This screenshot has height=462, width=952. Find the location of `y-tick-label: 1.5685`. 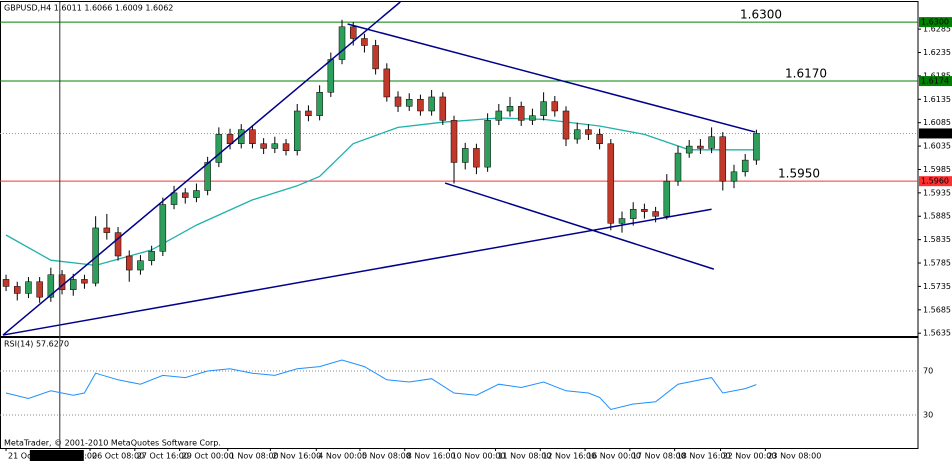

y-tick-label: 1.5685 is located at coordinates (937, 309).